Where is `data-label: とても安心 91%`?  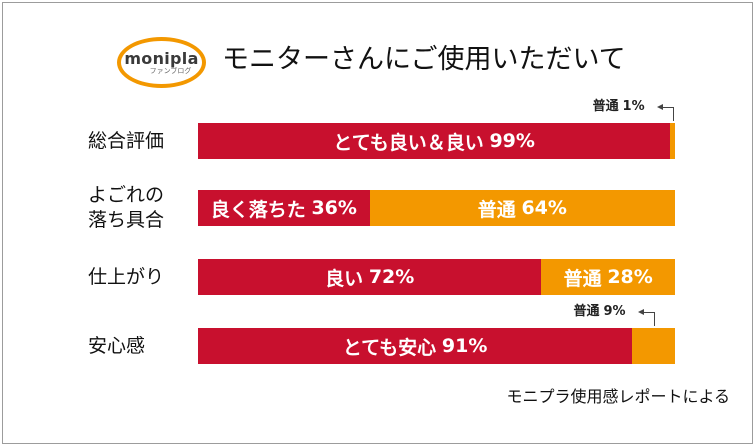 data-label: とても安心 91% is located at coordinates (415, 346).